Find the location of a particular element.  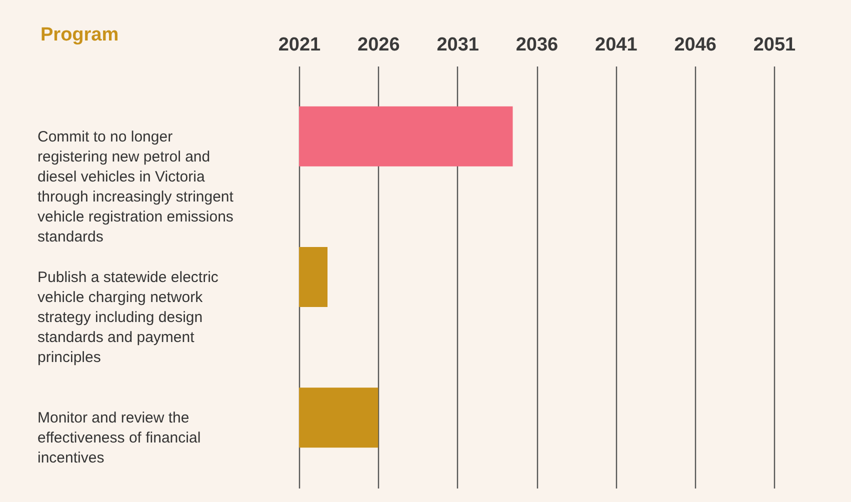

y-axis-title: Program is located at coordinates (79, 35).